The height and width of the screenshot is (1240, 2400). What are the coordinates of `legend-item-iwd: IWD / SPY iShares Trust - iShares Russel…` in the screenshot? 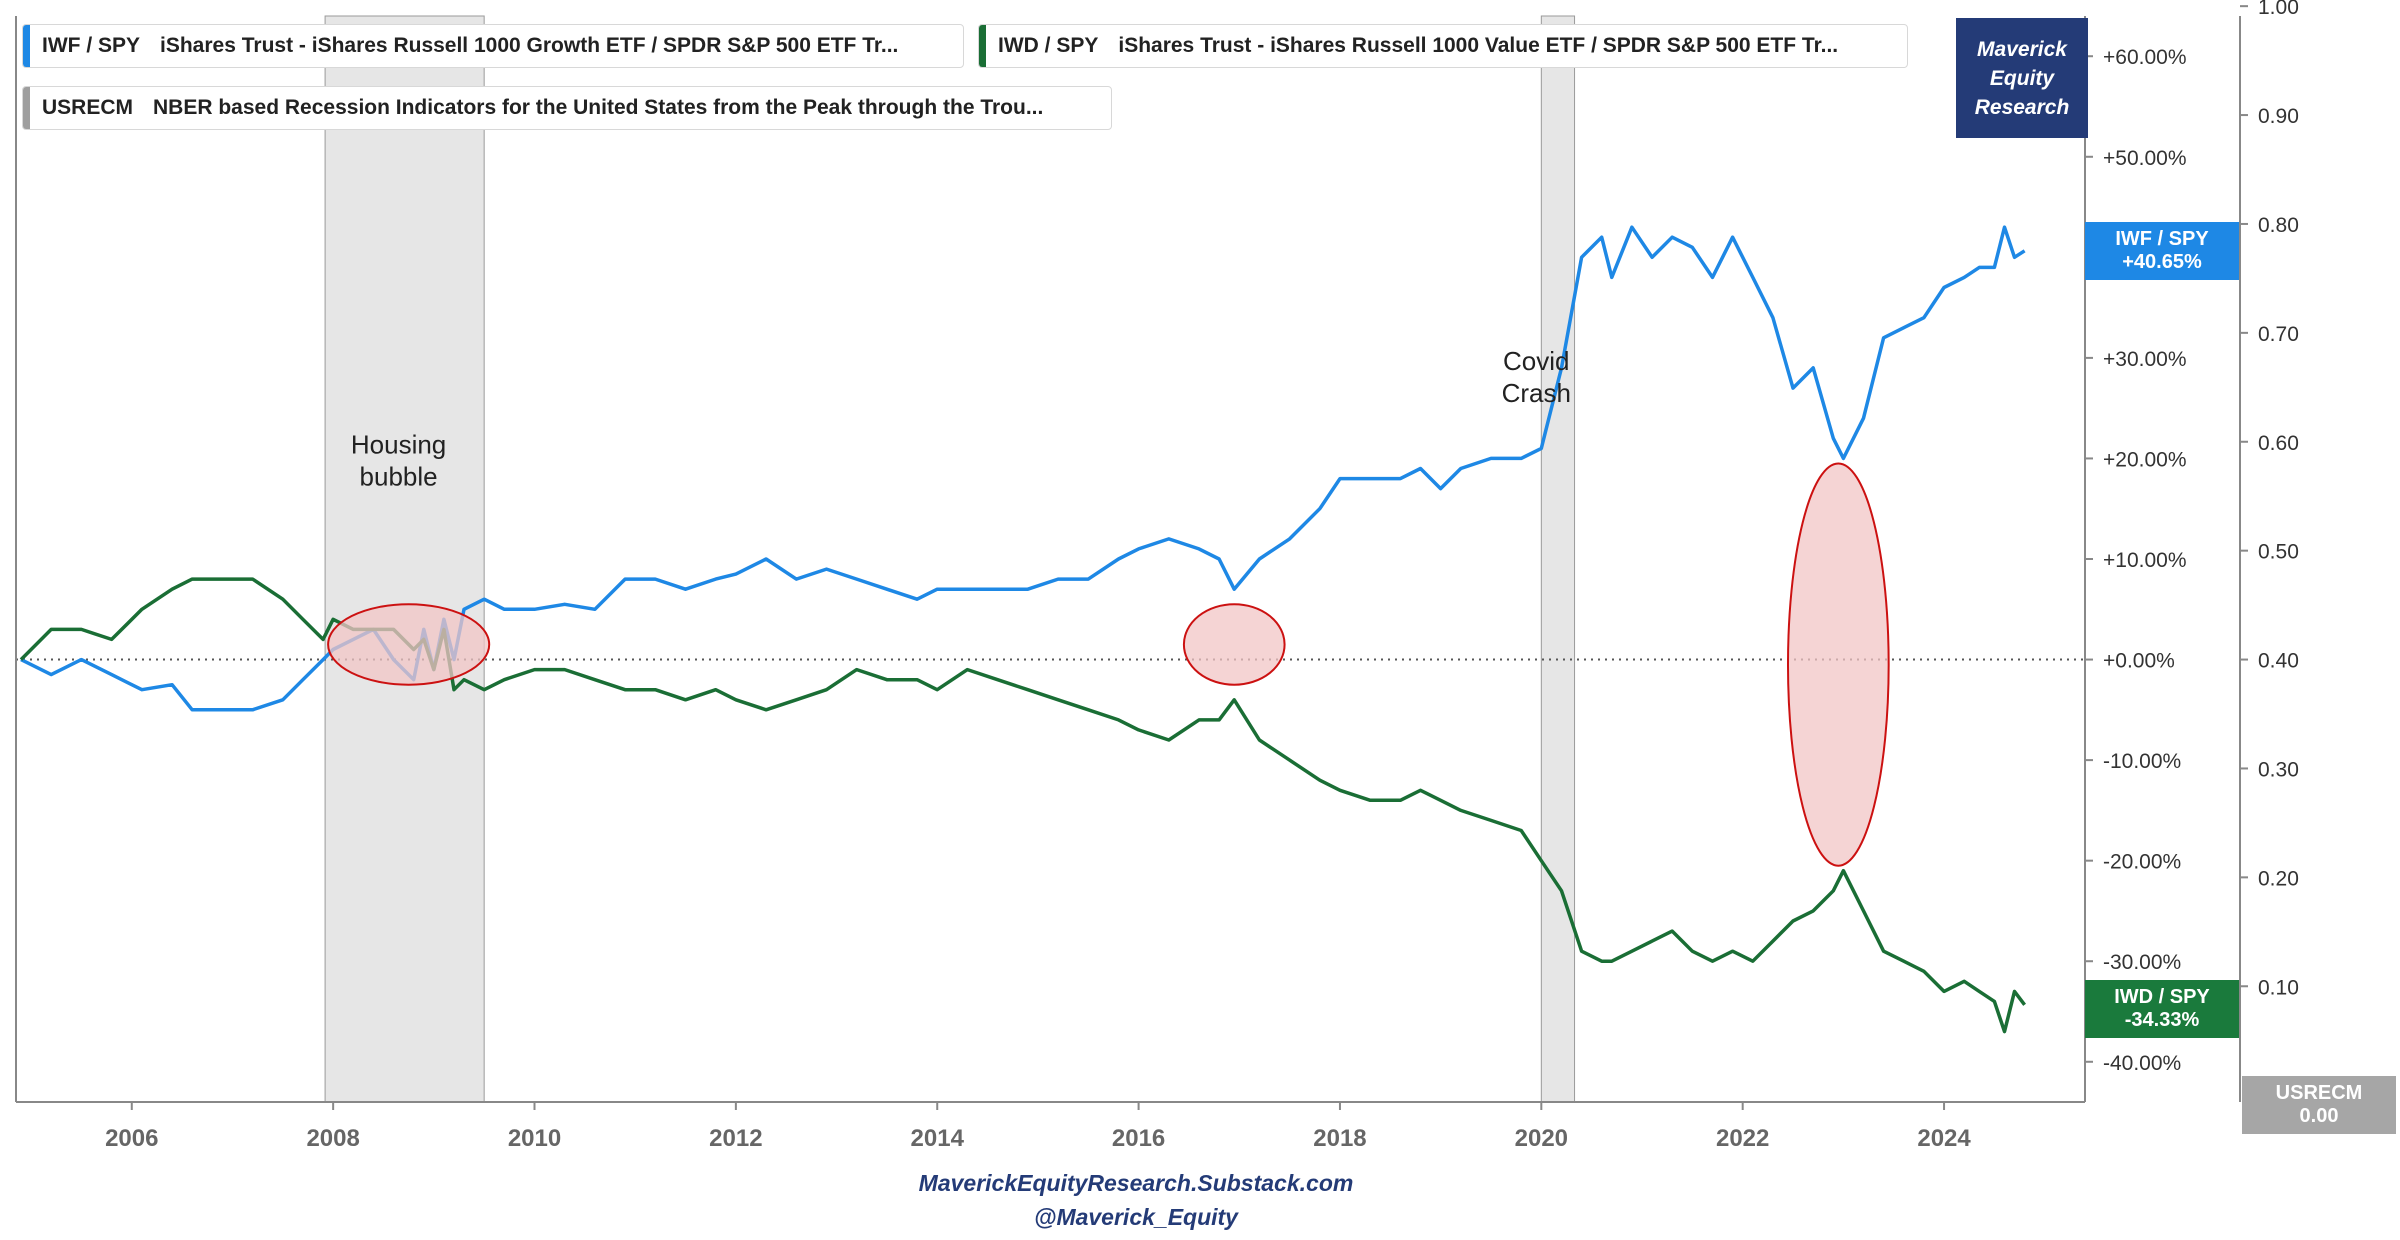 It's located at (1443, 46).